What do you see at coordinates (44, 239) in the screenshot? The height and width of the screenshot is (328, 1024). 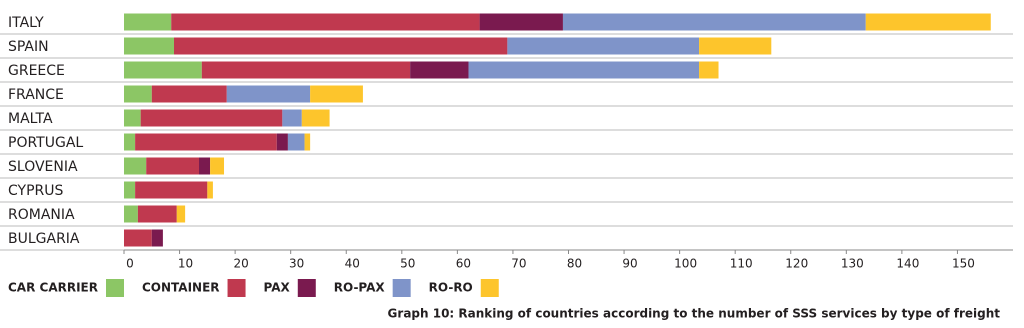 I see `category-label: BULGARIA` at bounding box center [44, 239].